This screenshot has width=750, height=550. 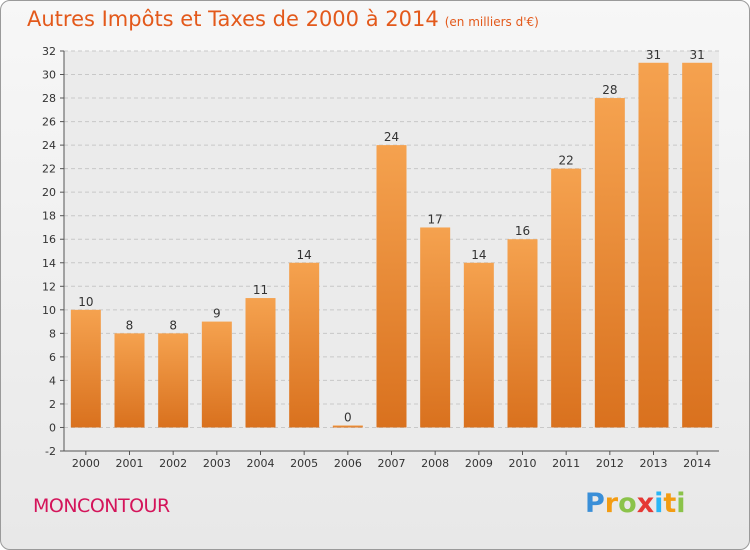 What do you see at coordinates (595, 503) in the screenshot?
I see `logo-letter: P` at bounding box center [595, 503].